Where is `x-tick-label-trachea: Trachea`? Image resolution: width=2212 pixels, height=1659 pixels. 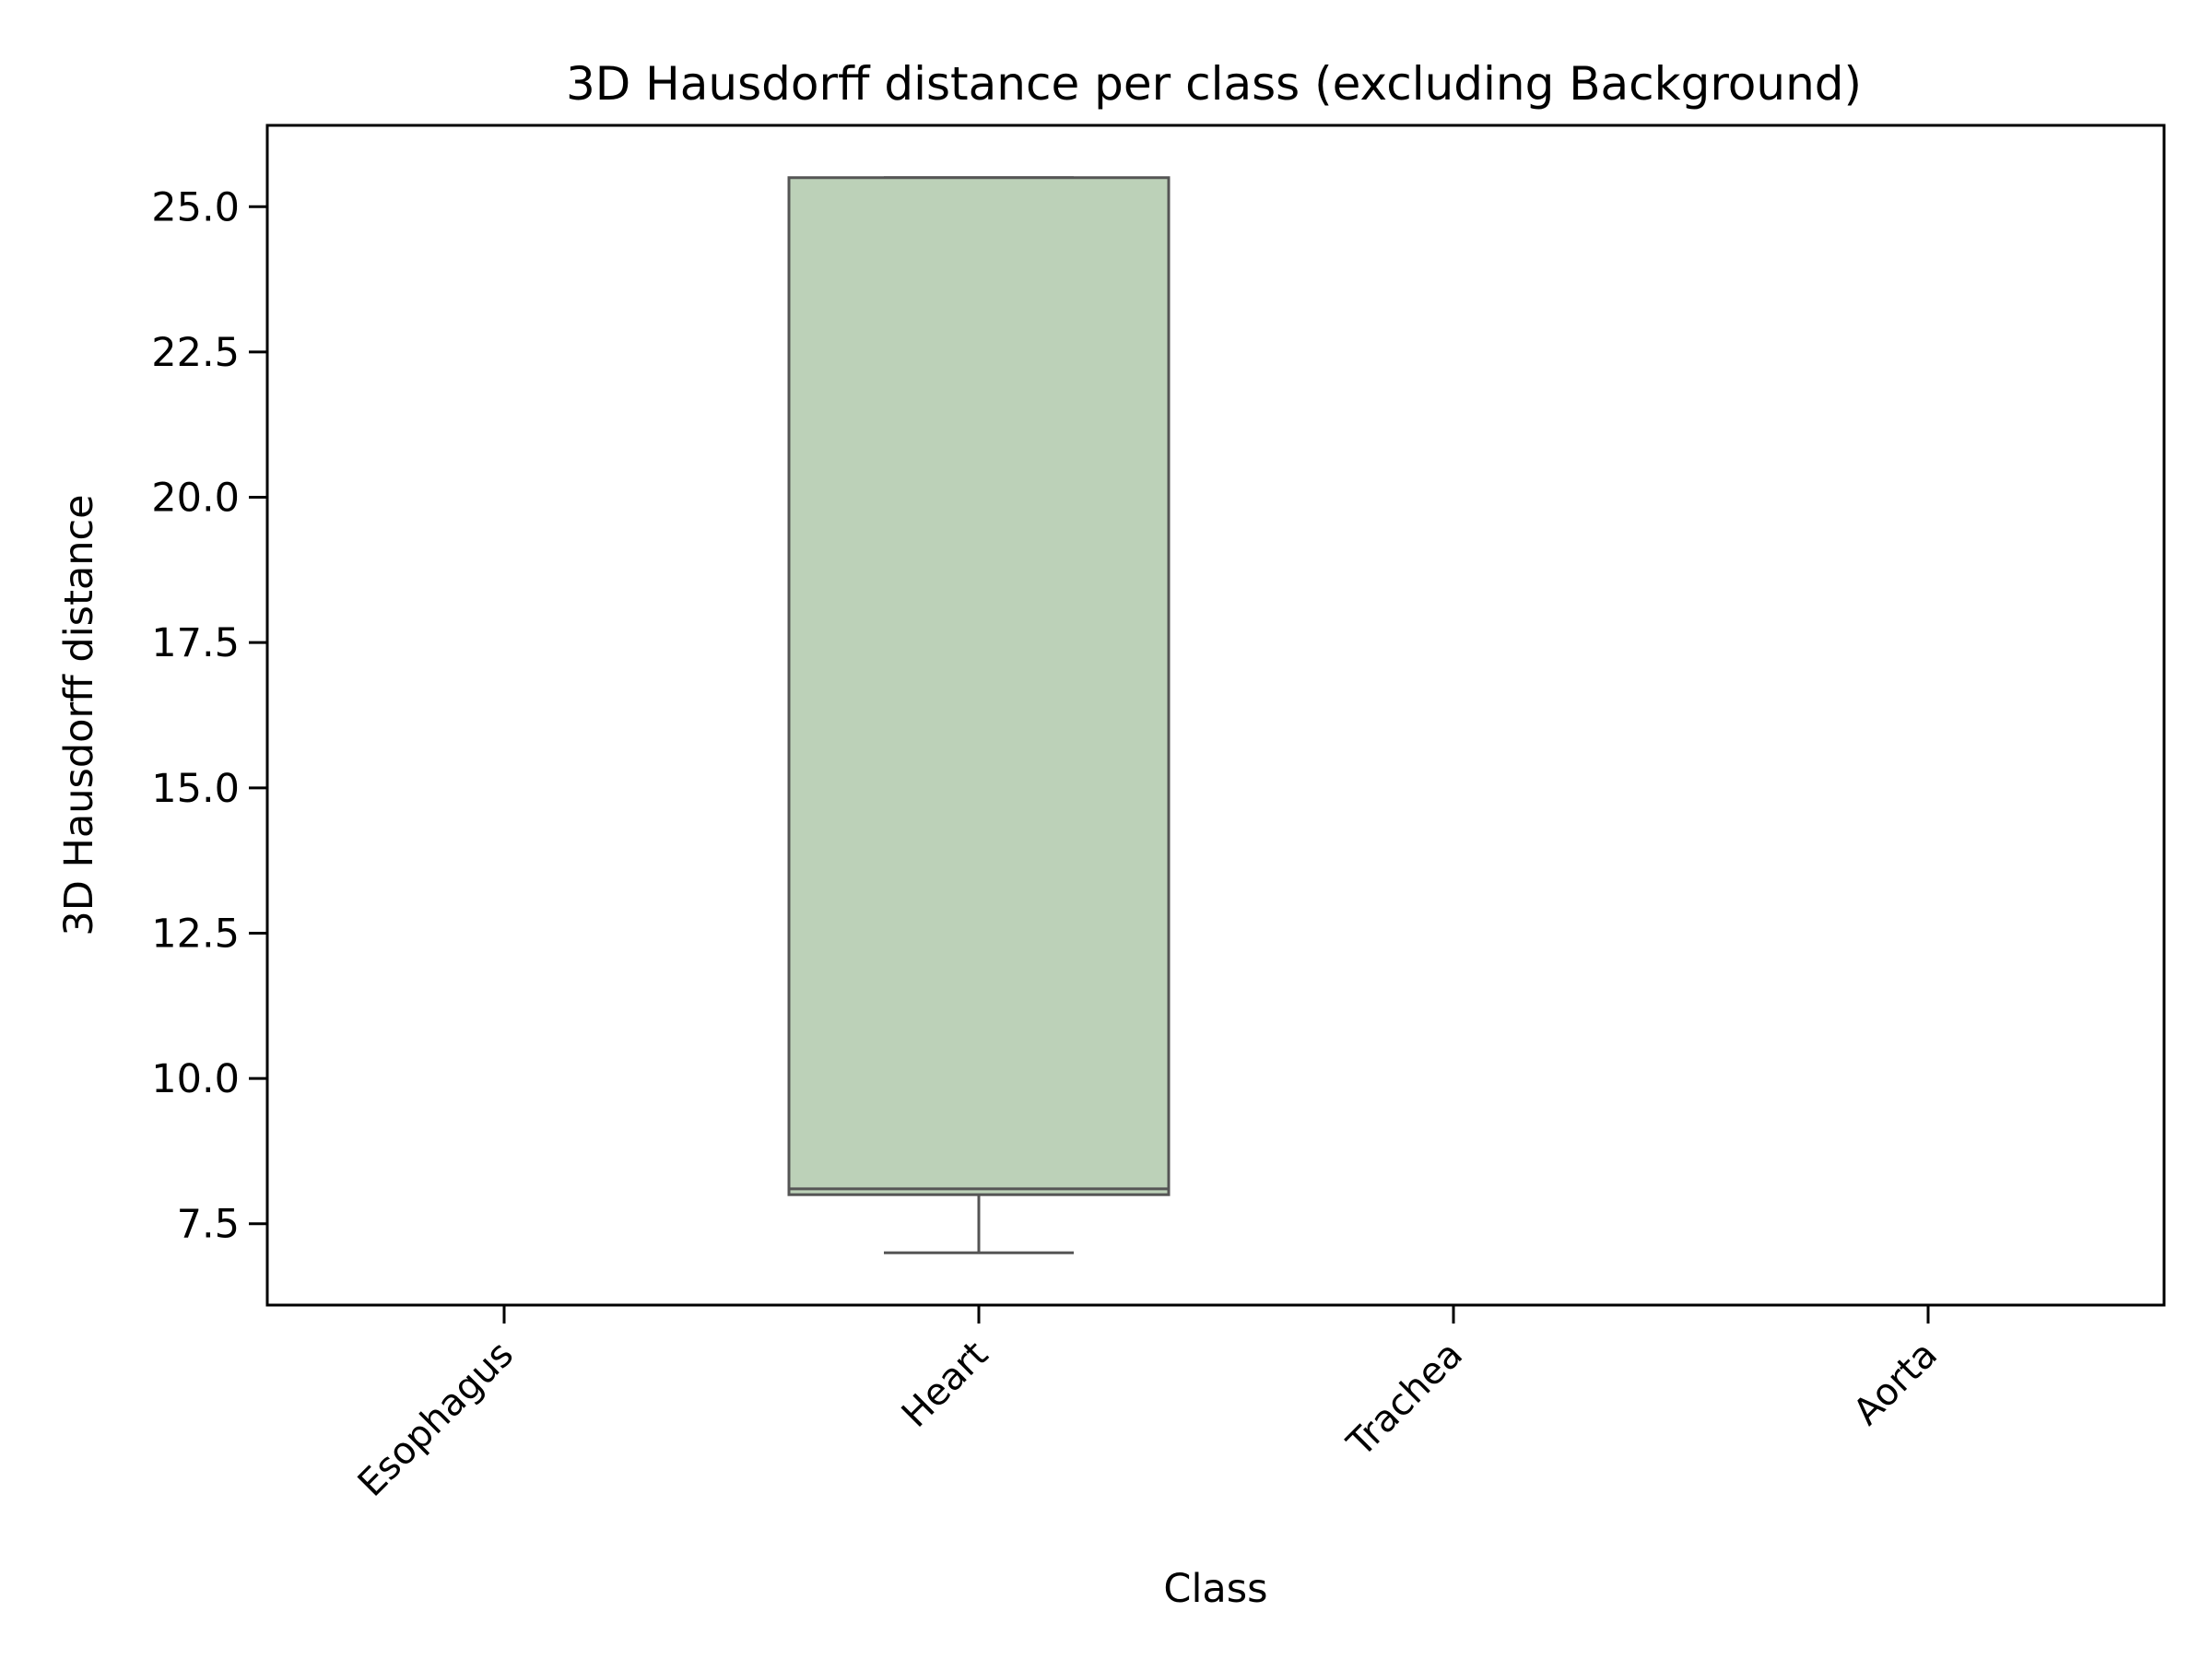 x-tick-label-trachea: Trachea is located at coordinates (1405, 1400).